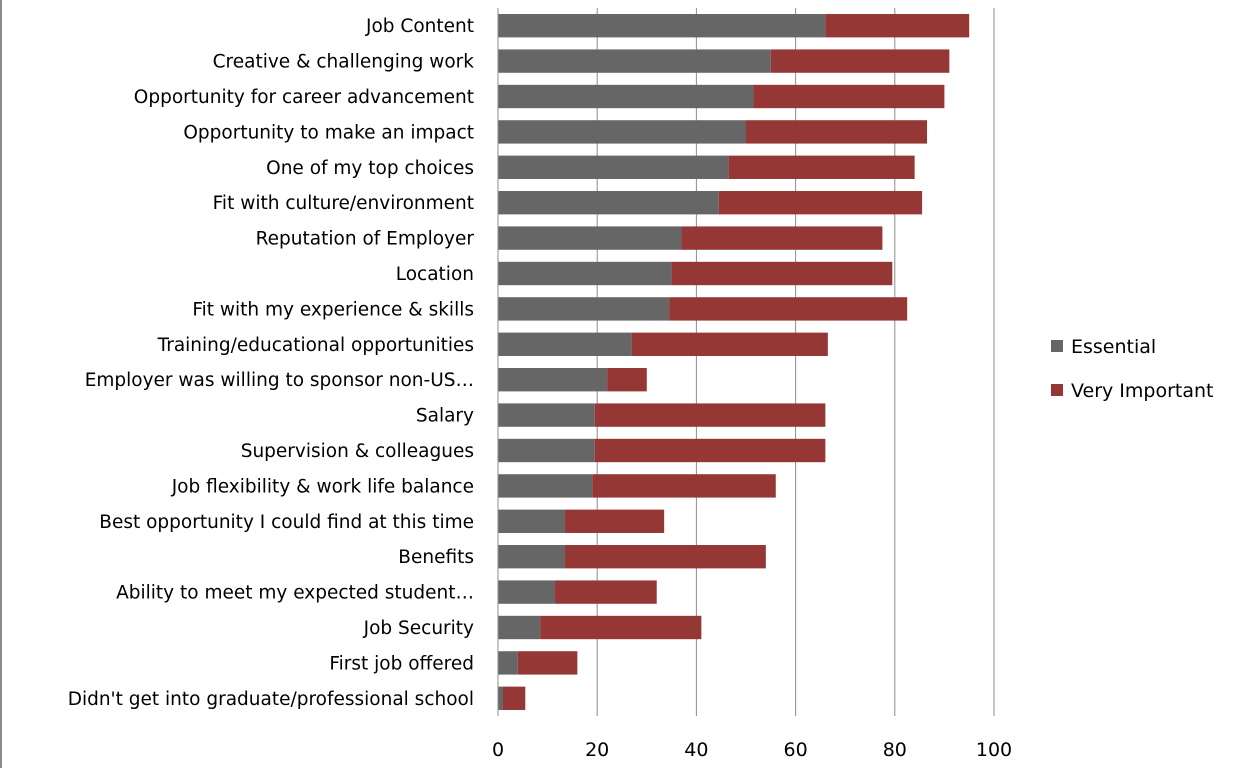 The image size is (1245, 768). What do you see at coordinates (1057, 346) in the screenshot?
I see `legend-swatch-essential` at bounding box center [1057, 346].